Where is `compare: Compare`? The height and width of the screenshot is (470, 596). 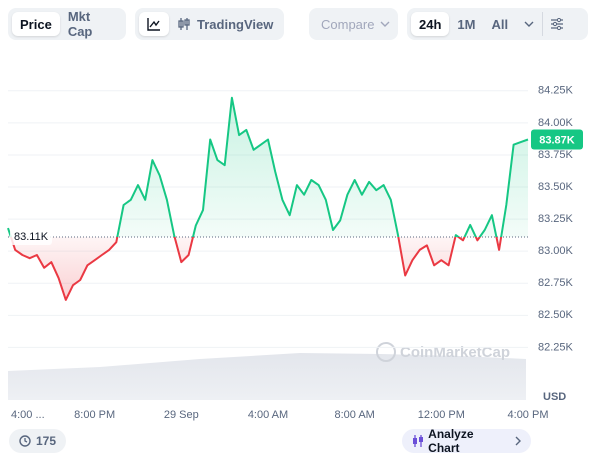
compare: Compare is located at coordinates (355, 24).